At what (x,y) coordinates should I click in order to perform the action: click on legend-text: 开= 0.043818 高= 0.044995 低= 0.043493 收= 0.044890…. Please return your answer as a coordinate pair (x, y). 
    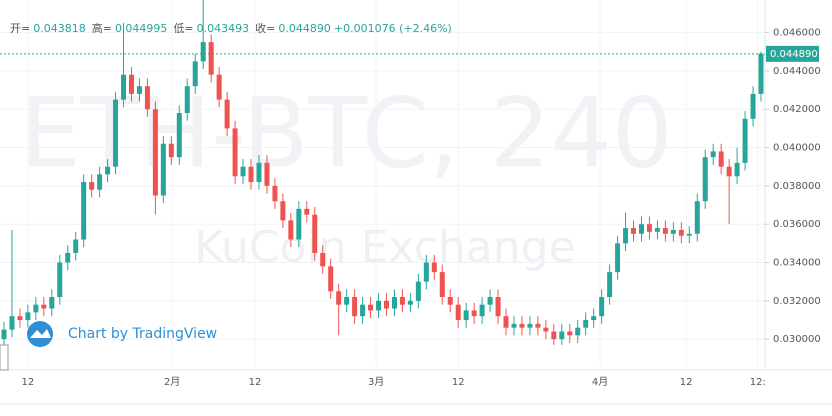
    Looking at the image, I should click on (231, 28).